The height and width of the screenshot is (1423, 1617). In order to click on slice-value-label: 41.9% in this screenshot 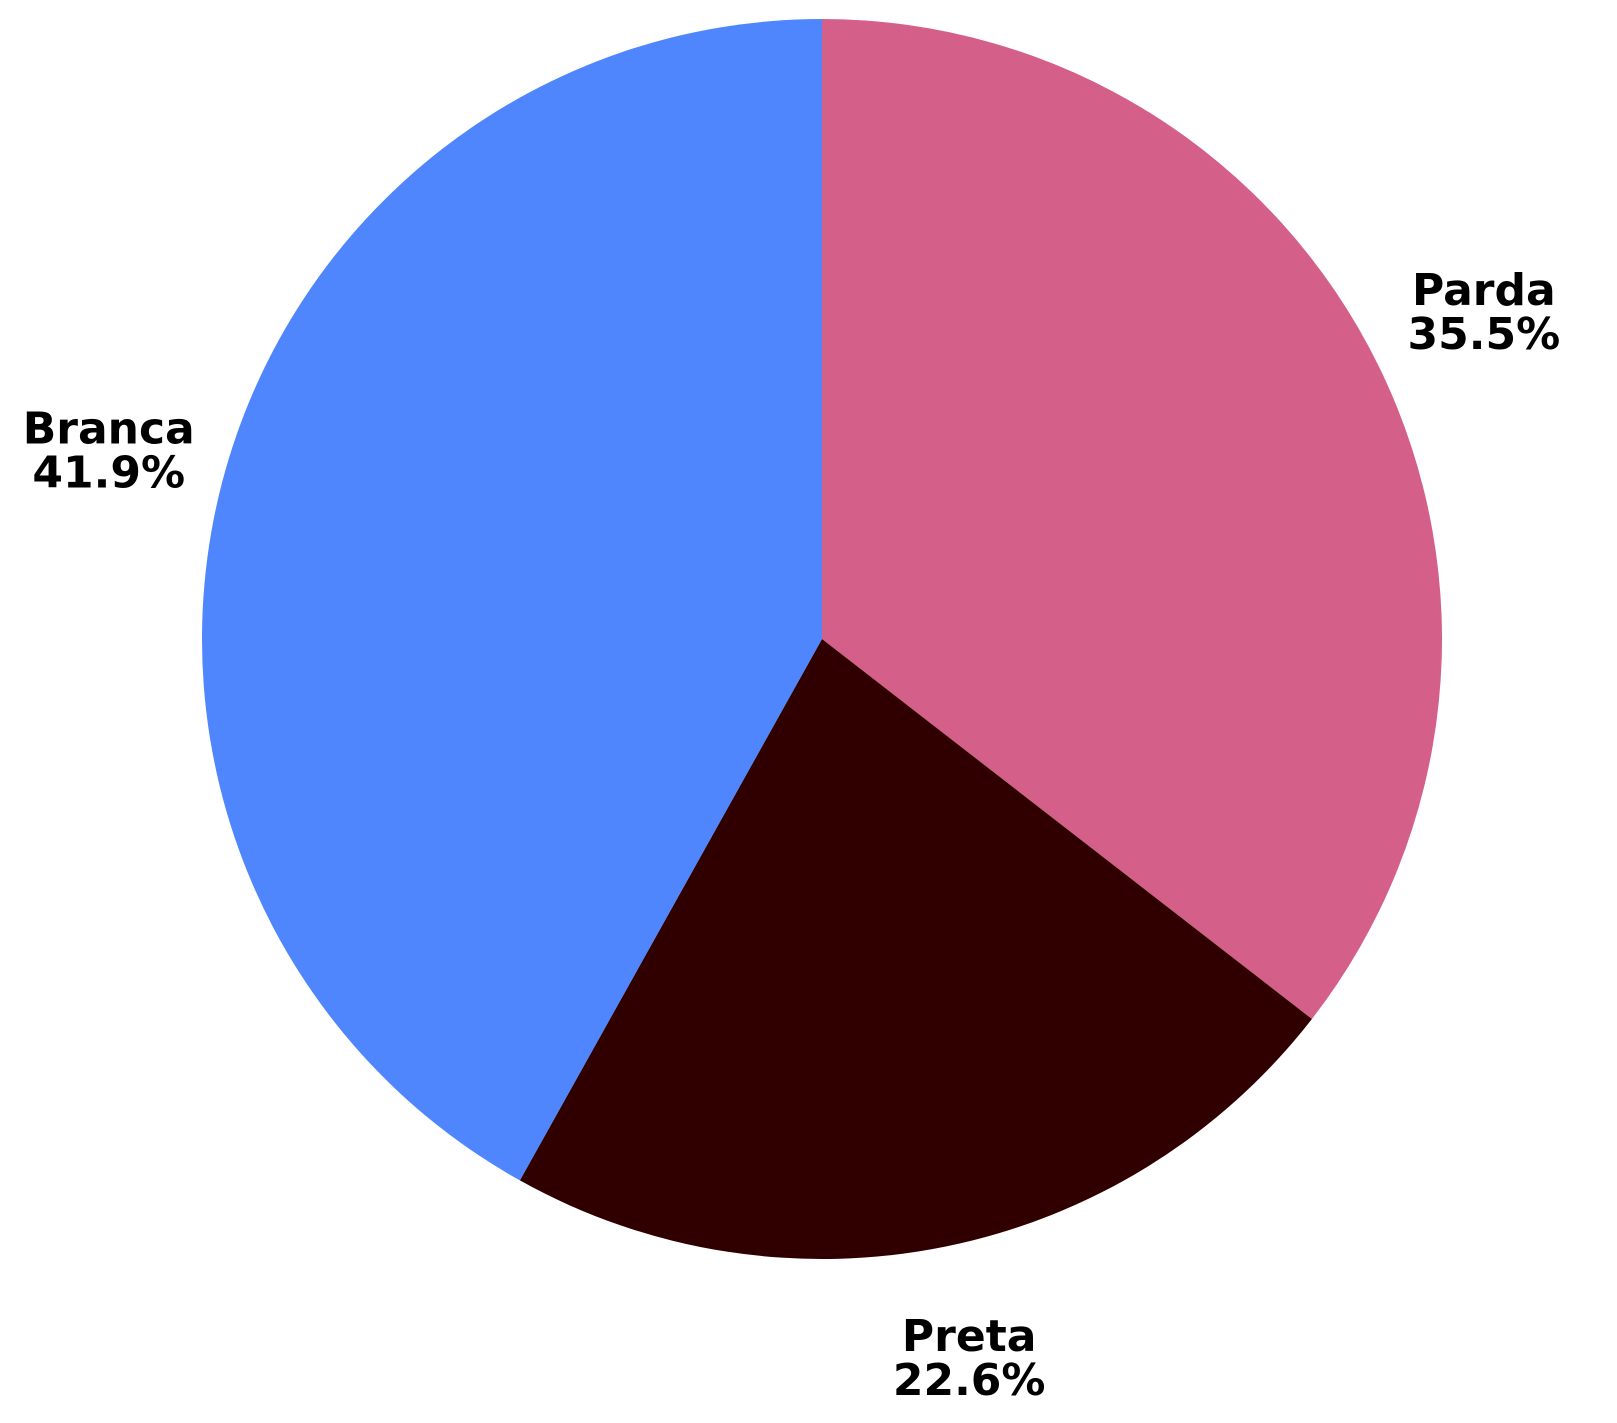, I will do `click(108, 472)`.